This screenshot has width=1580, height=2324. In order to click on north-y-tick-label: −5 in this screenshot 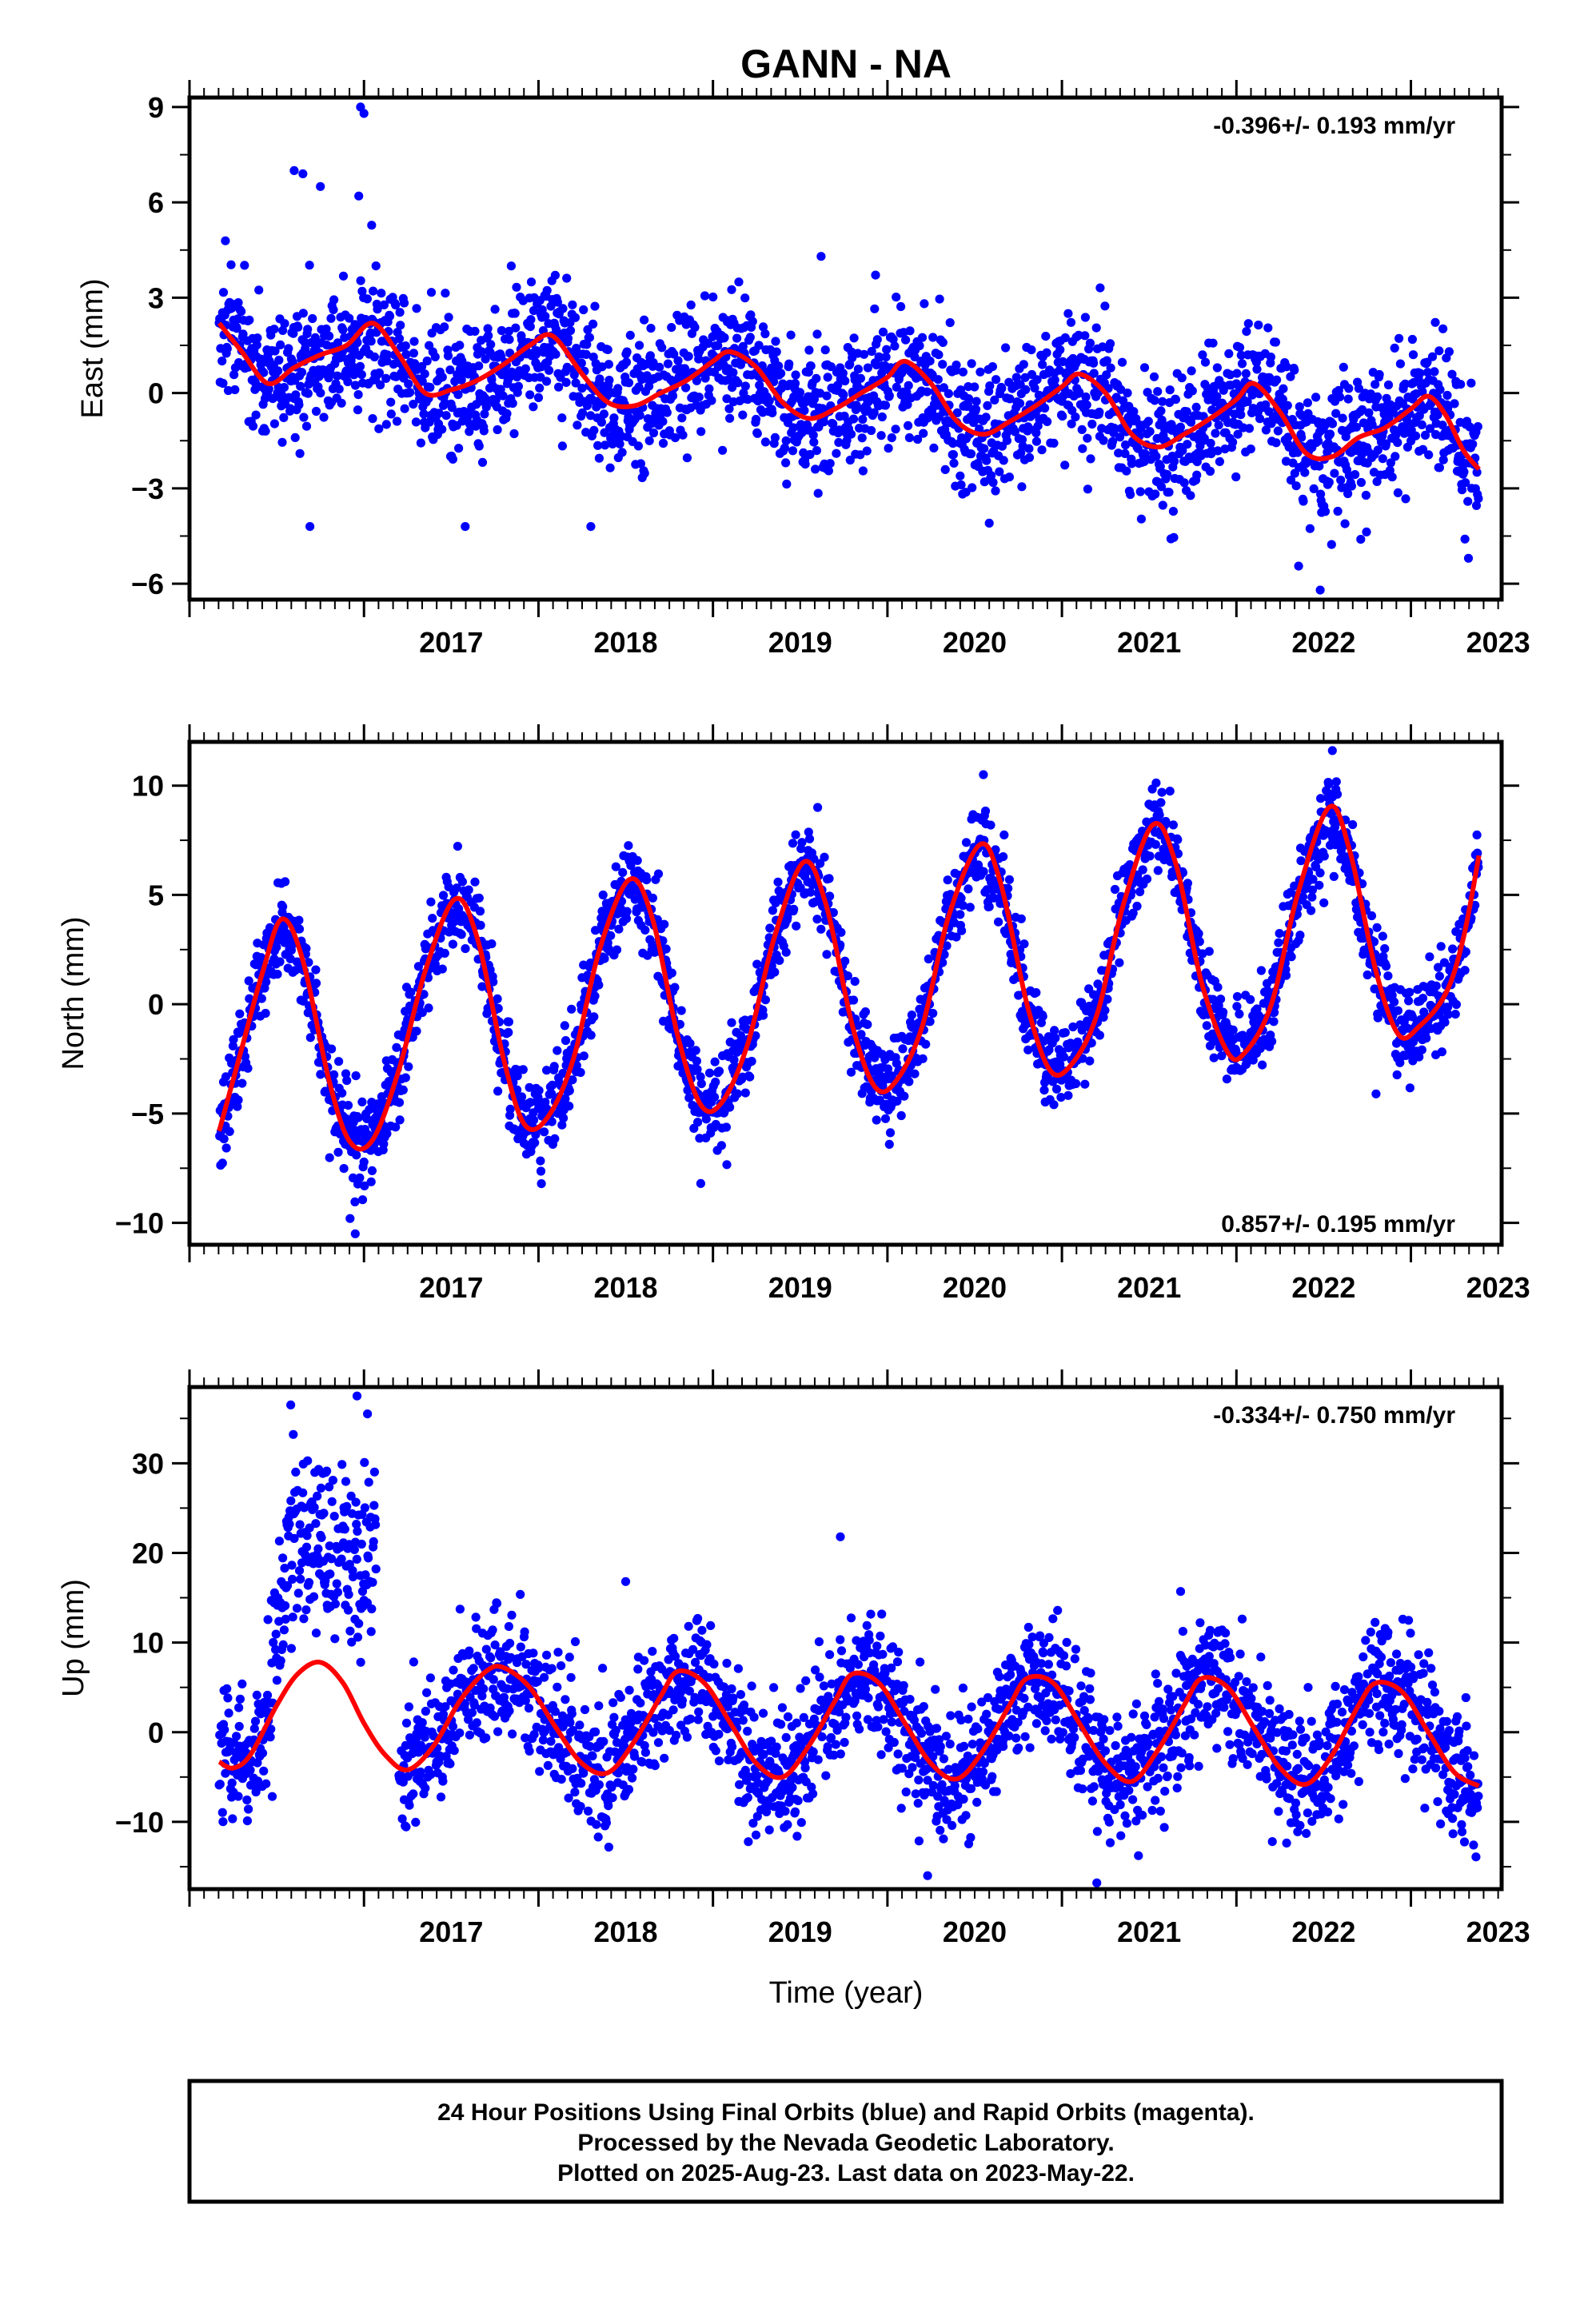, I will do `click(147, 1114)`.